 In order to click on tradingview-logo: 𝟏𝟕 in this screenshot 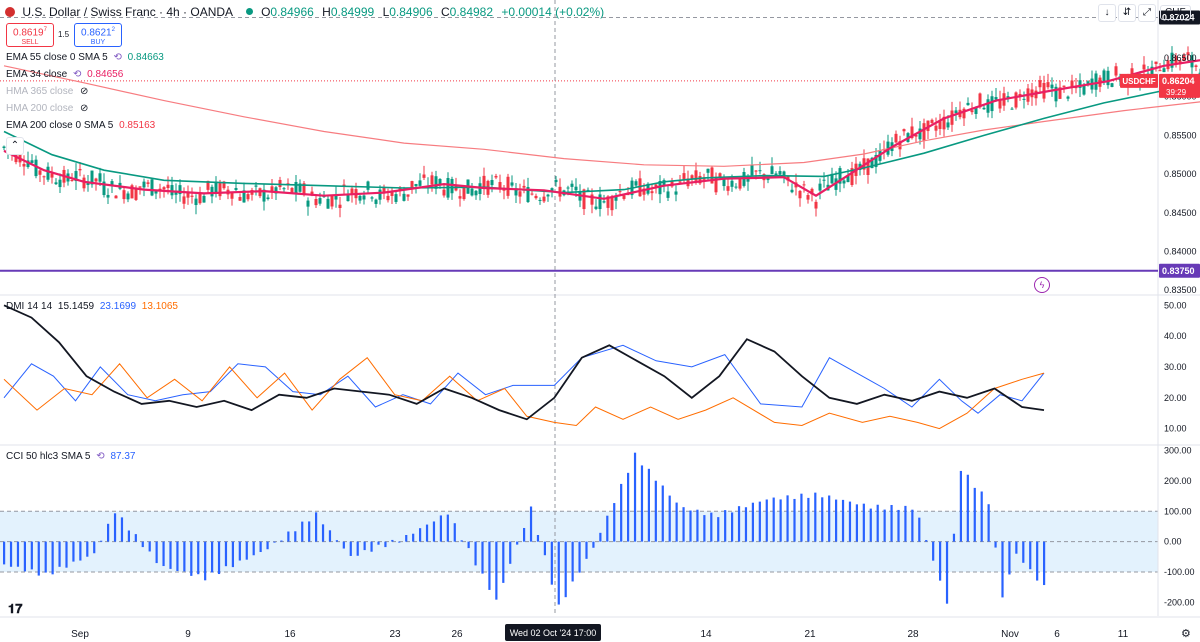, I will do `click(15, 608)`.